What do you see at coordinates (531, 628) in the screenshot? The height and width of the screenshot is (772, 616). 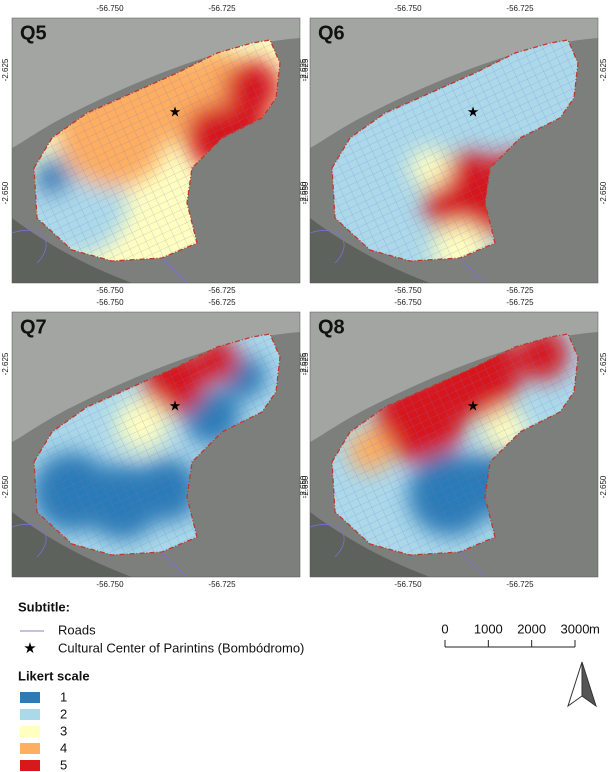 I see `scale-tick-label: 2000` at bounding box center [531, 628].